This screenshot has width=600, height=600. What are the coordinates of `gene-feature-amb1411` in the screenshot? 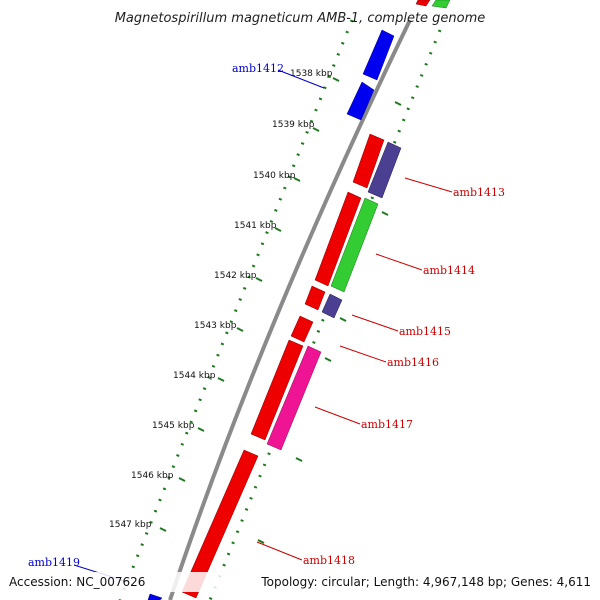 It's located at (378, 55).